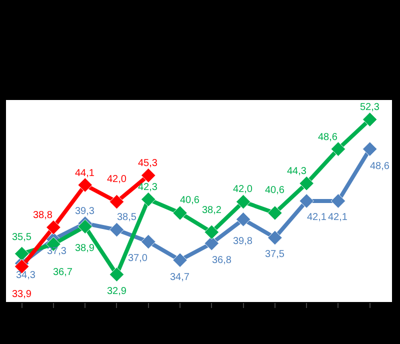  I want to click on data-label: 52,3, so click(370, 107).